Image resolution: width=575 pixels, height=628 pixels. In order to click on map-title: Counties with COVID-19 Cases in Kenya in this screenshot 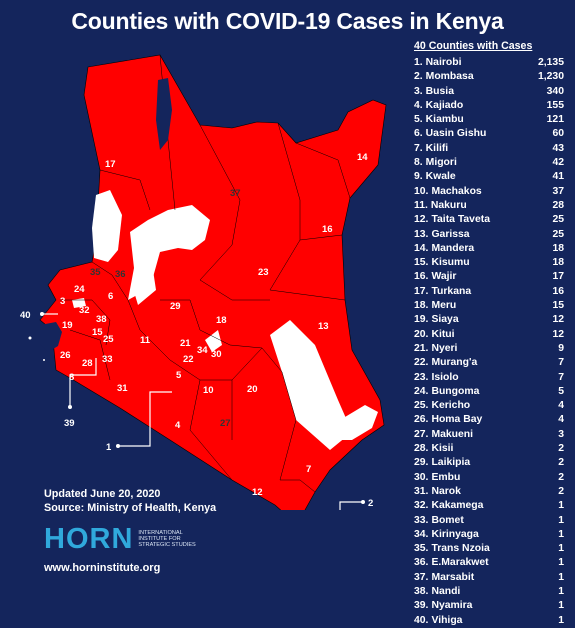, I will do `click(287, 21)`.